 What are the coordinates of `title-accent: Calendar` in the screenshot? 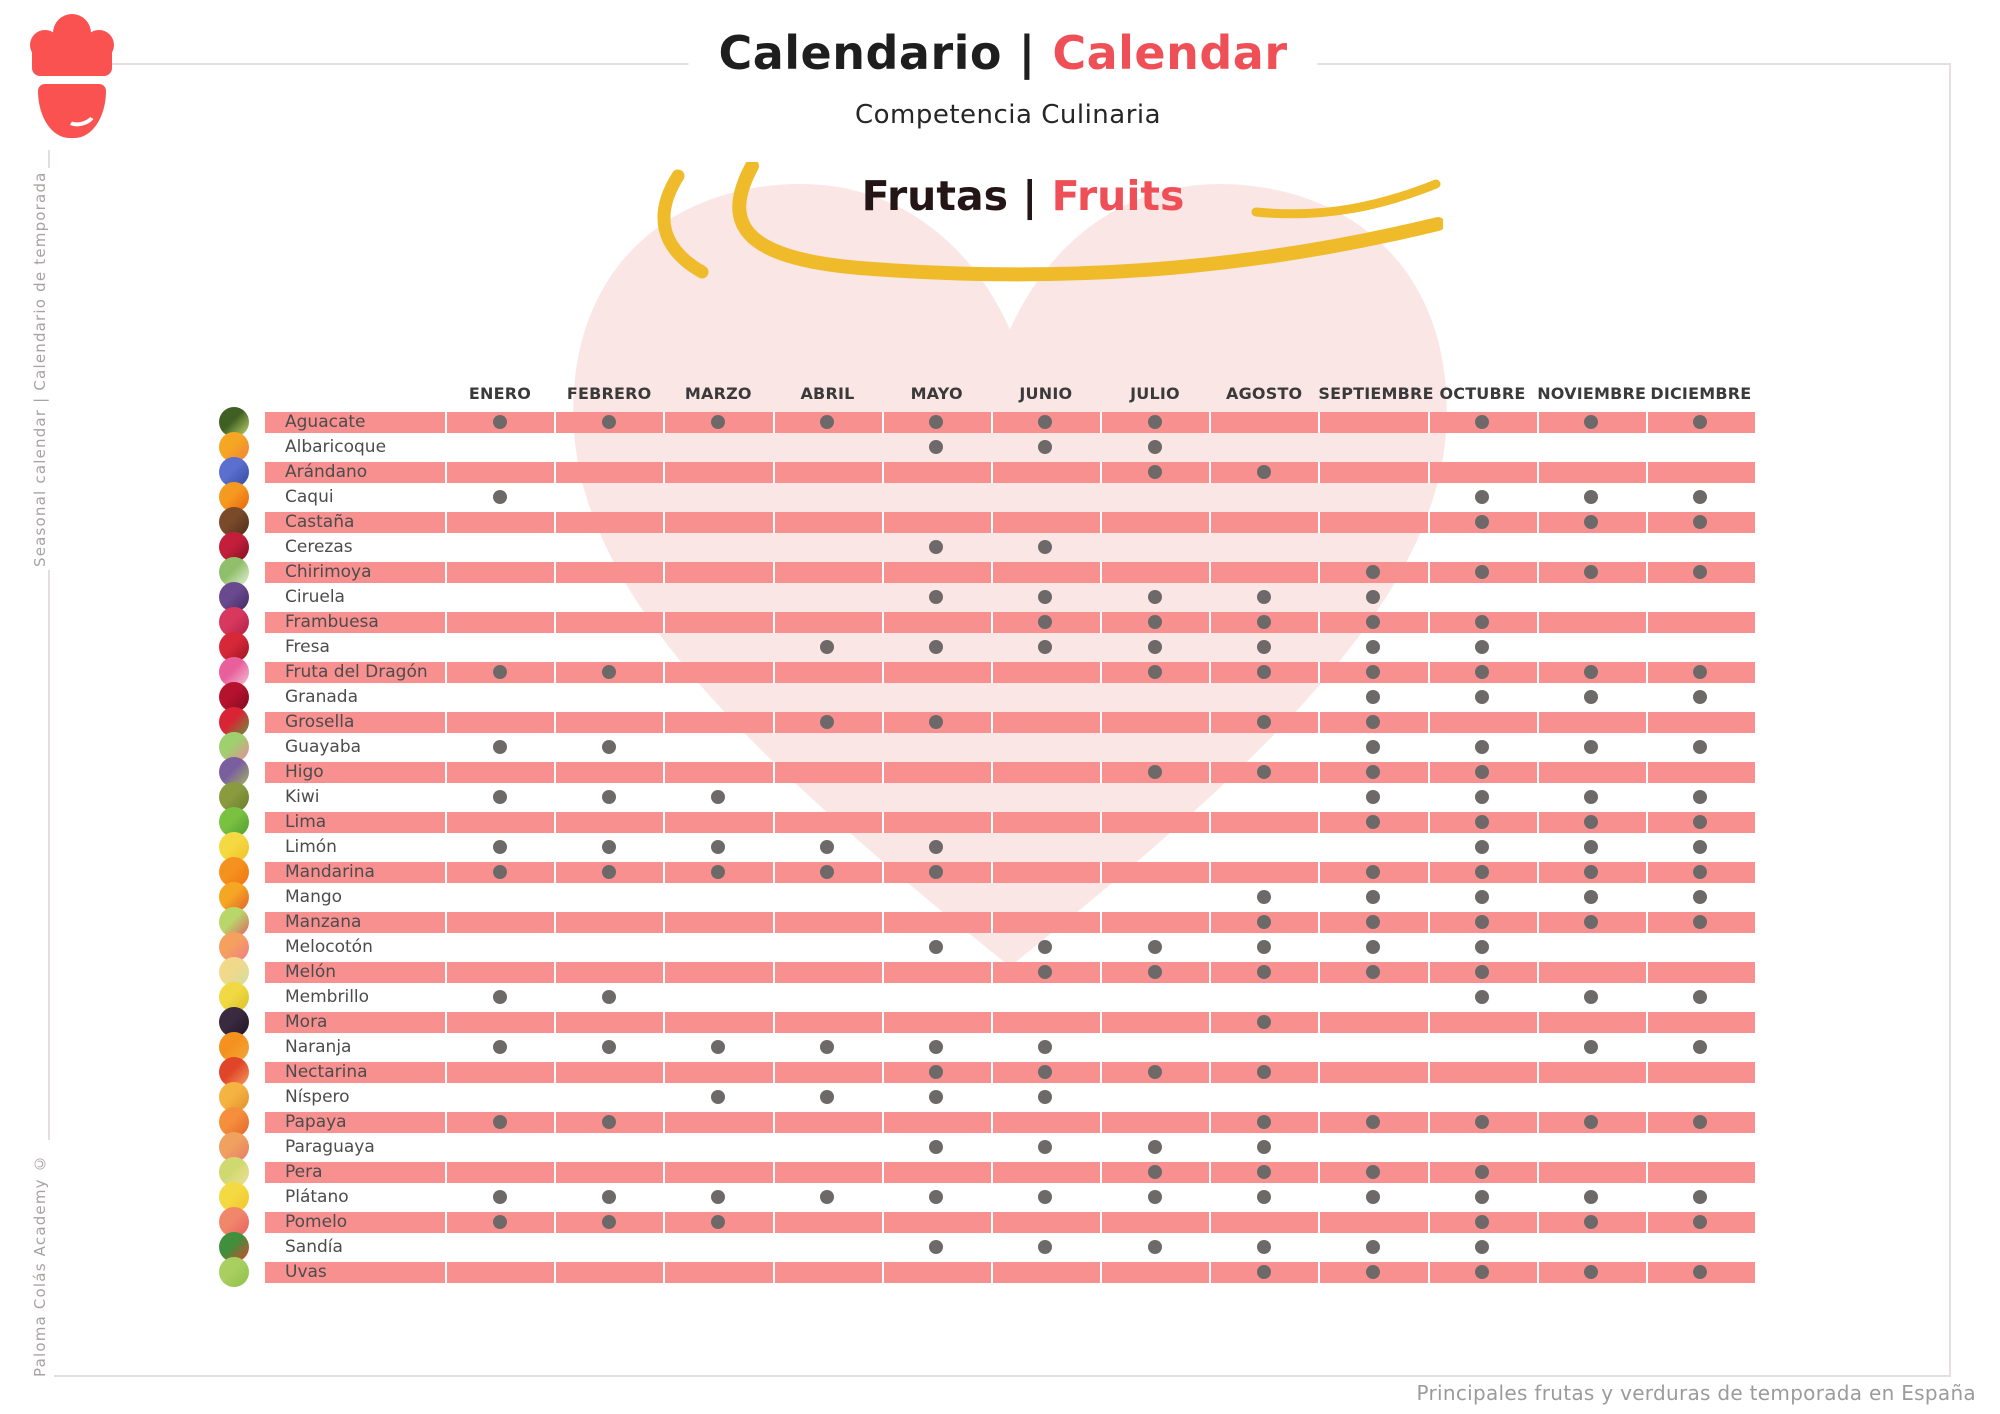 It's located at (1170, 53).